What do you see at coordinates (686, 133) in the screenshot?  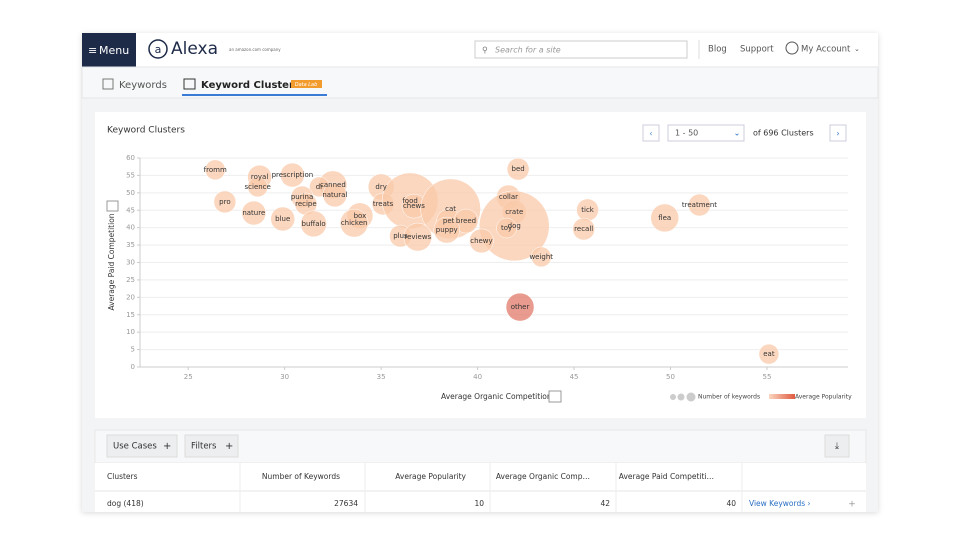 I see `range: 1 - 50` at bounding box center [686, 133].